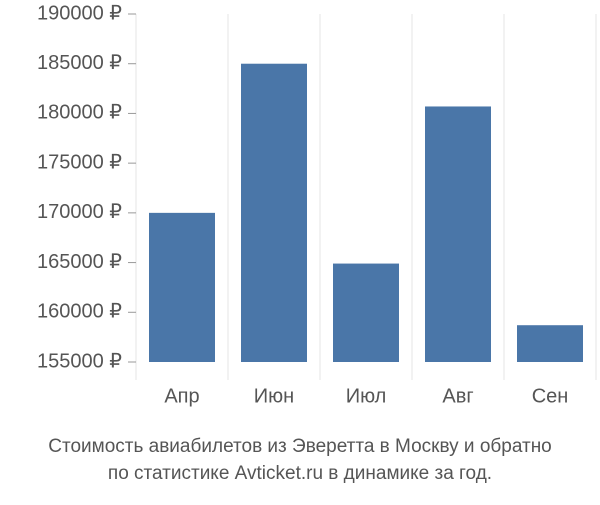  What do you see at coordinates (550, 396) in the screenshot?
I see `x-tick-label: Сен` at bounding box center [550, 396].